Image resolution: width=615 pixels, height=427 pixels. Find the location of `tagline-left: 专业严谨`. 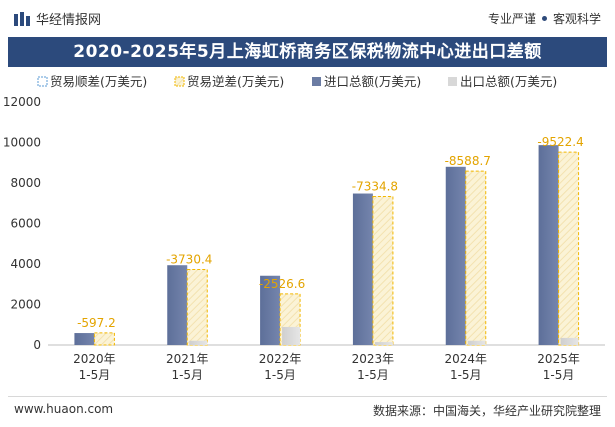

tagline-left: 专业严谨 is located at coordinates (511, 19).